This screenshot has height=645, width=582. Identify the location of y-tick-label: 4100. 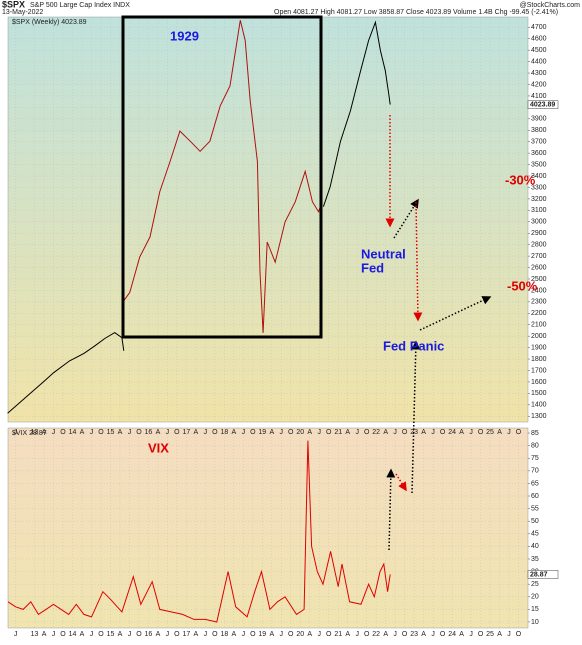
(539, 96).